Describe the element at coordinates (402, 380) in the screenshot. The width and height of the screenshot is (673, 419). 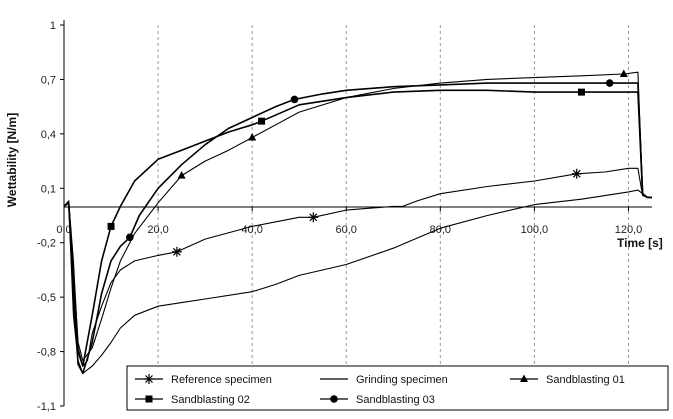
I see `legend-label: Grinding specimen` at that location.